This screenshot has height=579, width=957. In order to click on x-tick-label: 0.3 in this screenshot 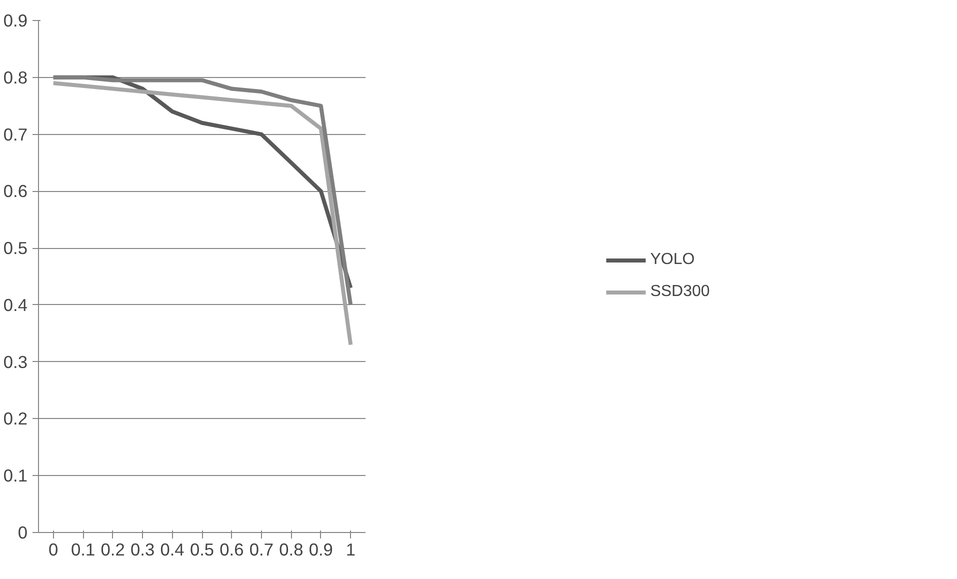, I will do `click(142, 550)`.